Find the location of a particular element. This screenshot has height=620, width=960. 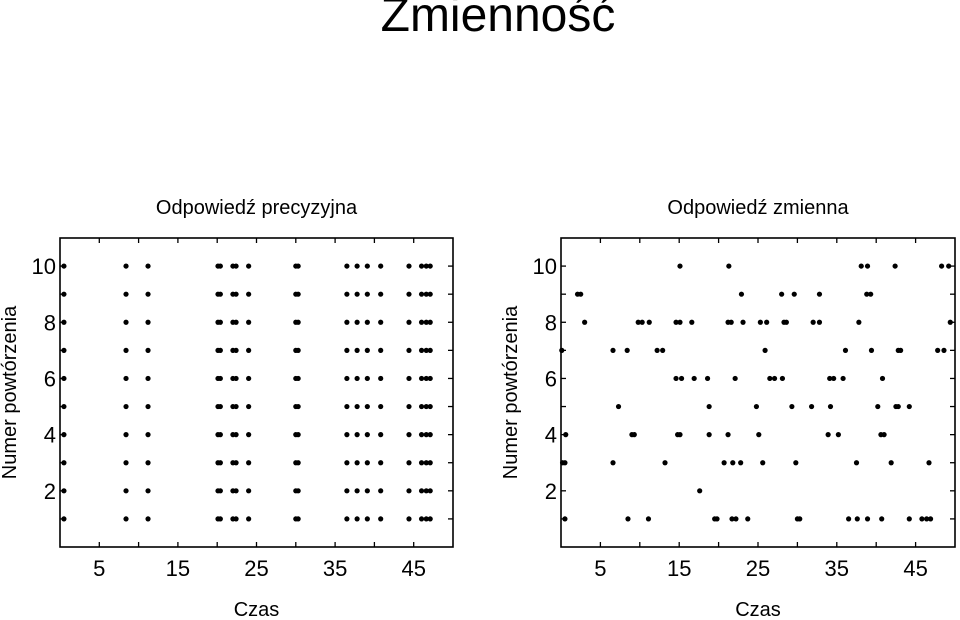

subplot-title-variable: Odpowiedź zmienna is located at coordinates (758, 208).